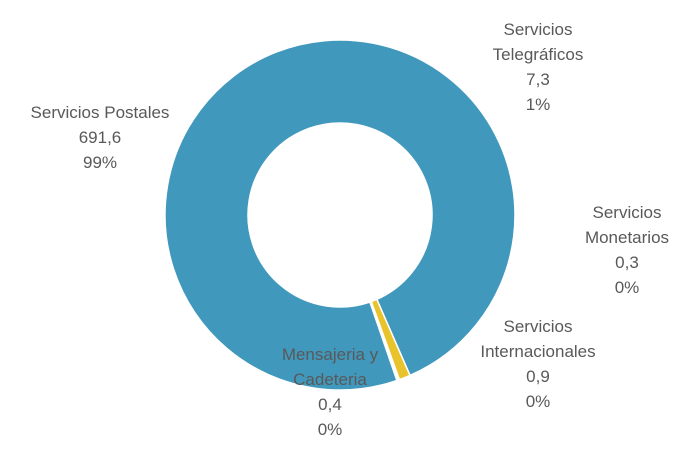 This screenshot has height=455, width=685. I want to click on category-label: Servicios Internacionales, so click(537, 339).